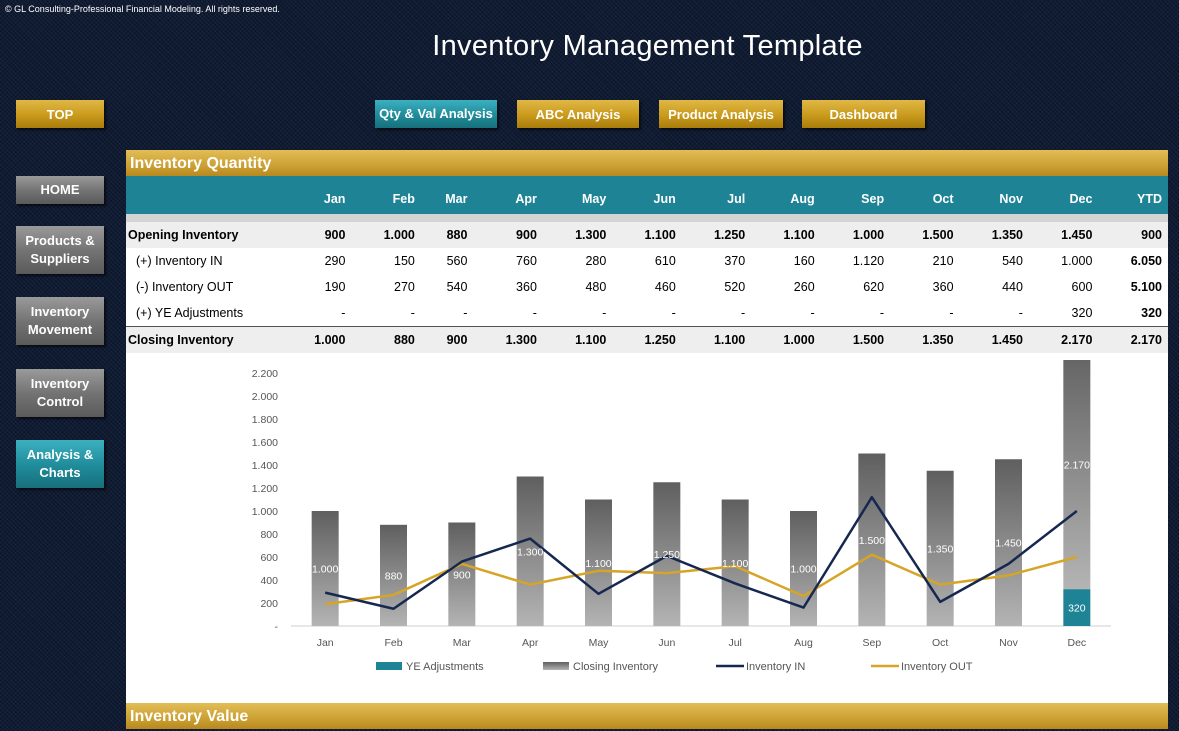 Image resolution: width=1179 pixels, height=731 pixels. Describe the element at coordinates (204, 195) in the screenshot. I see `column-header` at that location.